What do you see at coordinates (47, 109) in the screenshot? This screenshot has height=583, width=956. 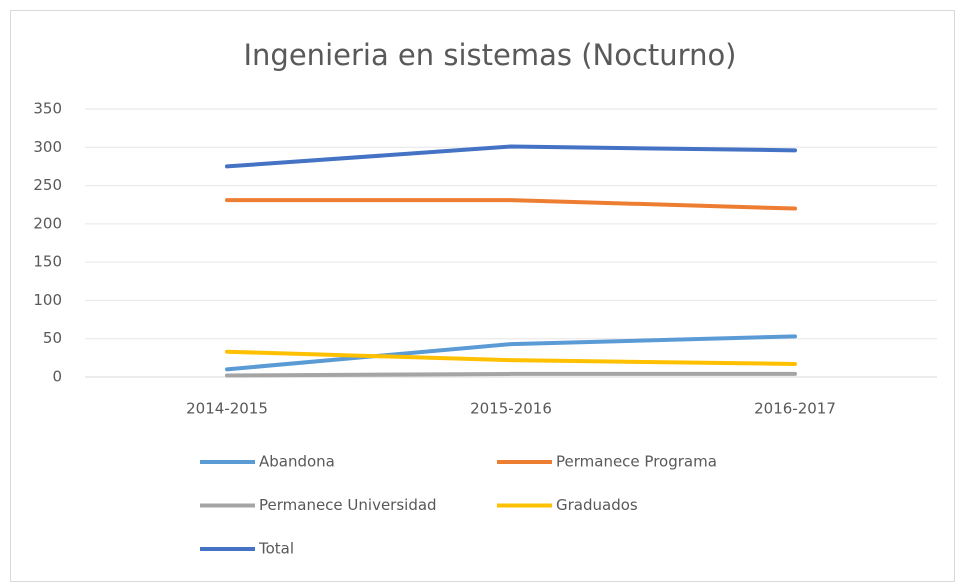 I see `y-tick-label: 350` at bounding box center [47, 109].